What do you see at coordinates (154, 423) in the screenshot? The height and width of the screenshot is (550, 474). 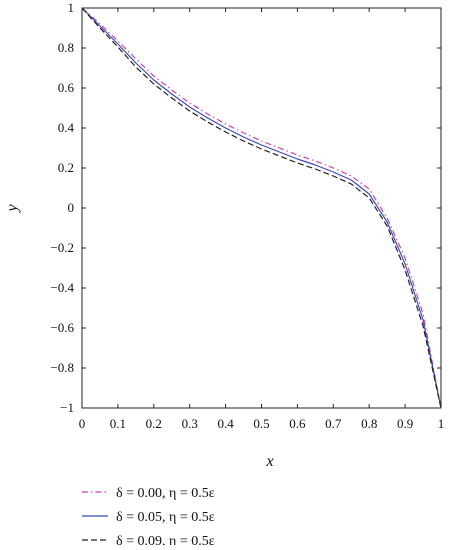 I see `x-tick-label: 0.2` at bounding box center [154, 423].